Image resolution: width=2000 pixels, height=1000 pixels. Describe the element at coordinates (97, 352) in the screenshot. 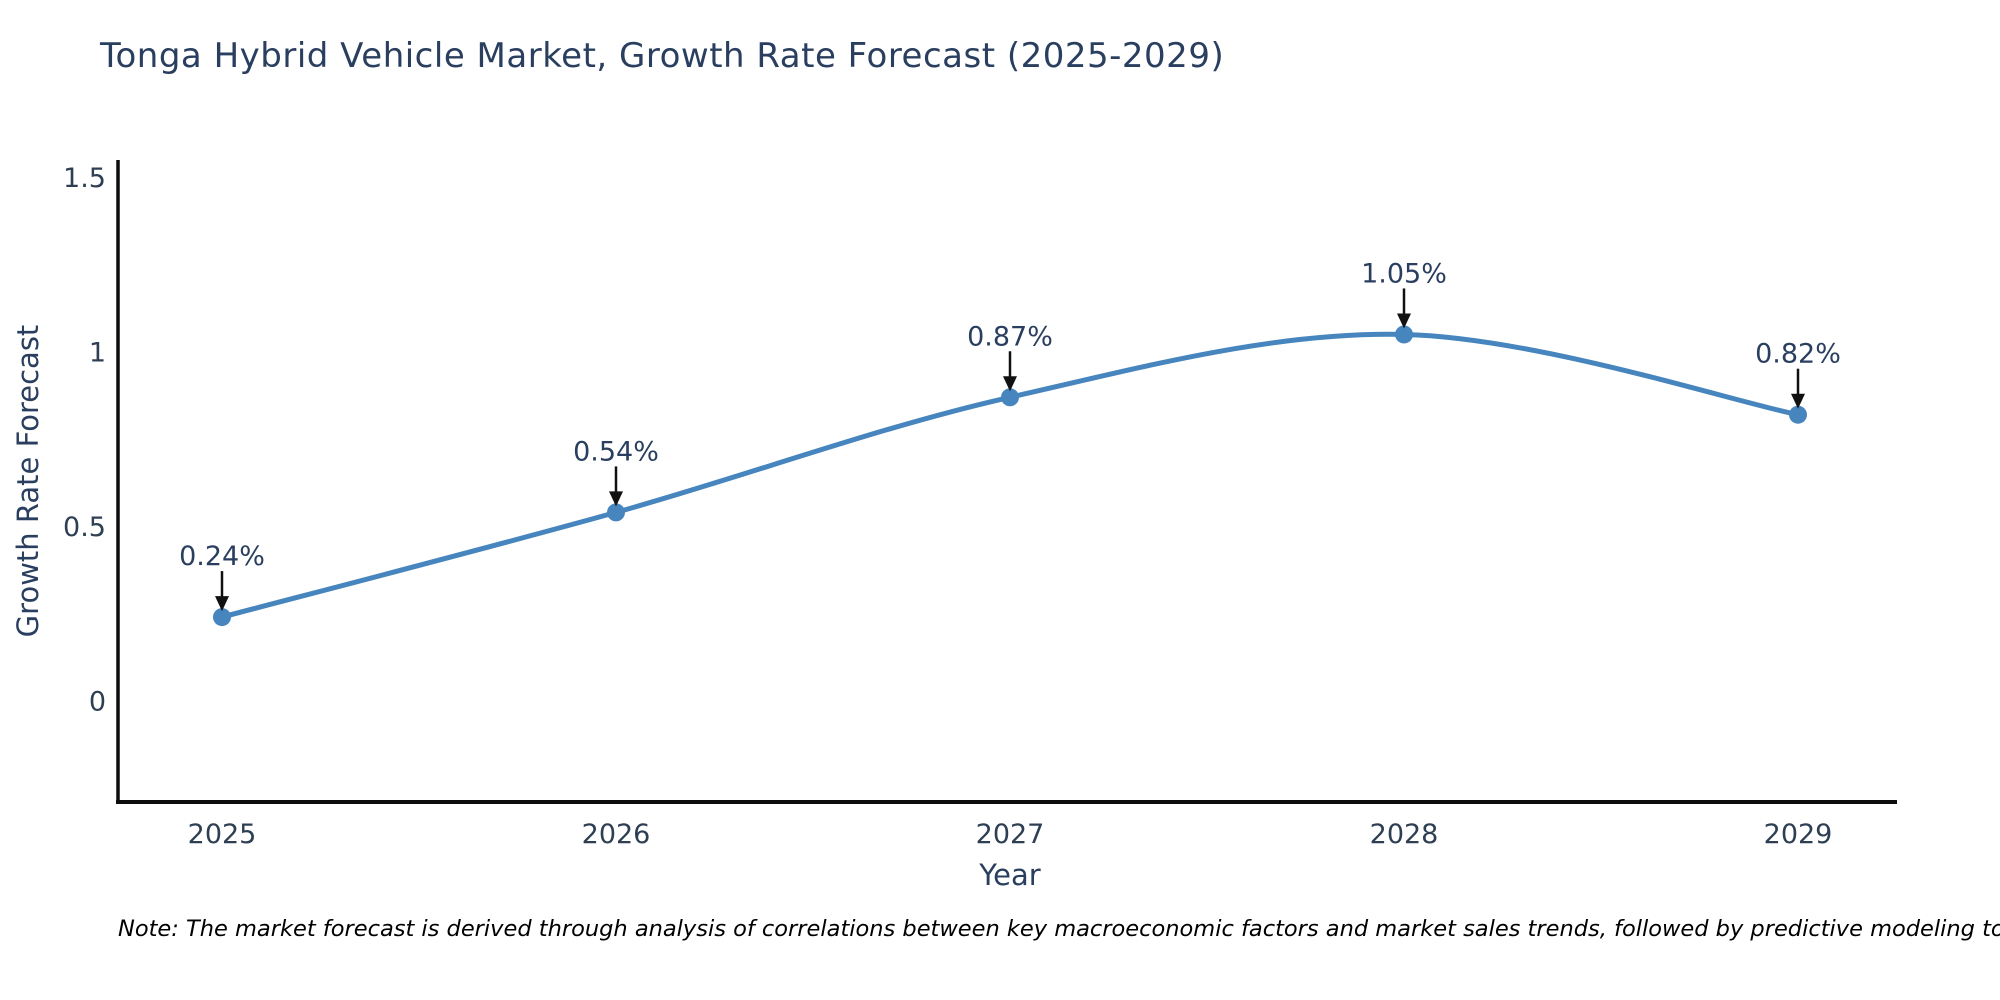

I see `y-tick-label: 1` at that location.